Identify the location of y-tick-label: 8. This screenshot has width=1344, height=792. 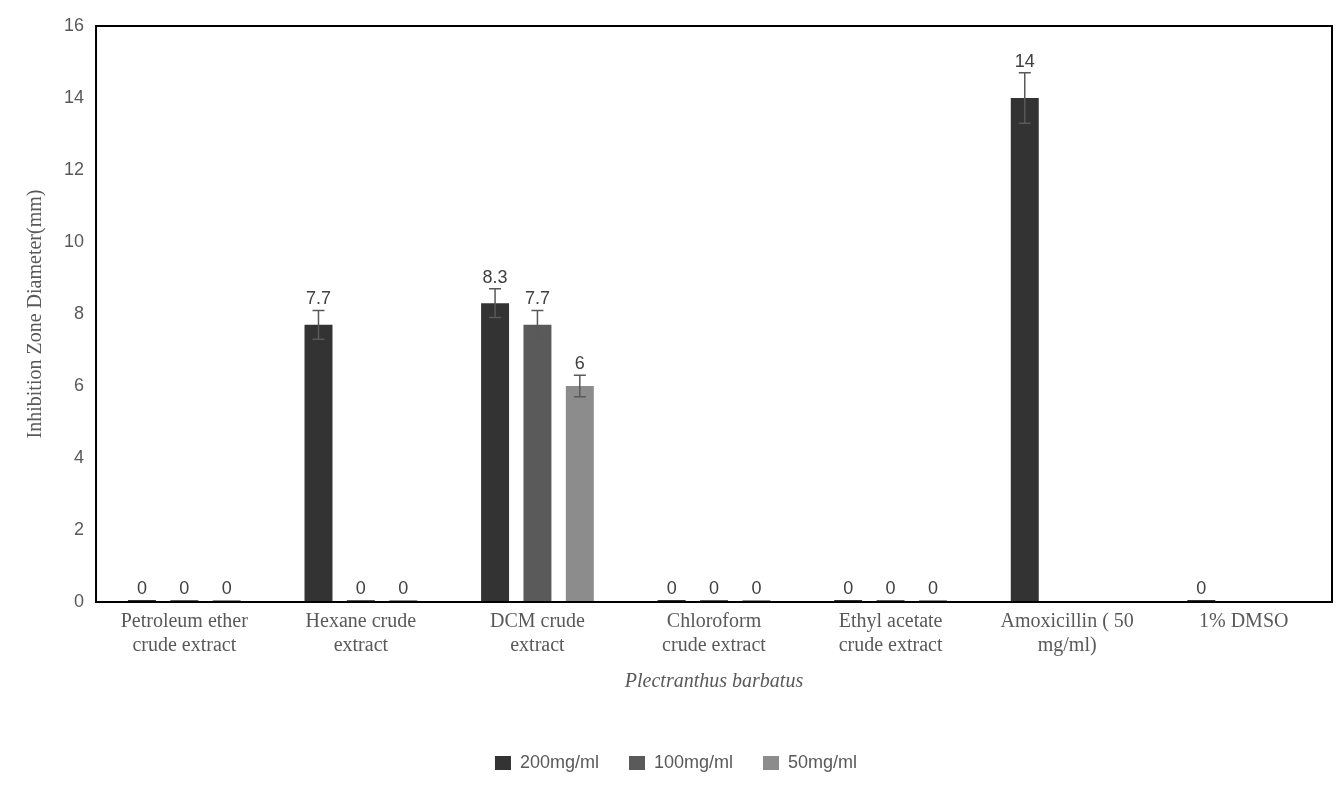
(79, 312).